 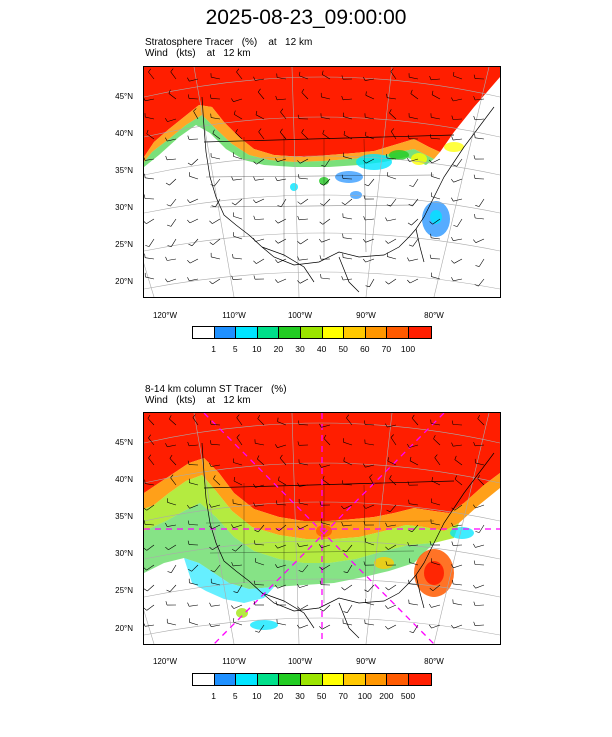 What do you see at coordinates (235, 696) in the screenshot?
I see `colorbar-label: 5` at bounding box center [235, 696].